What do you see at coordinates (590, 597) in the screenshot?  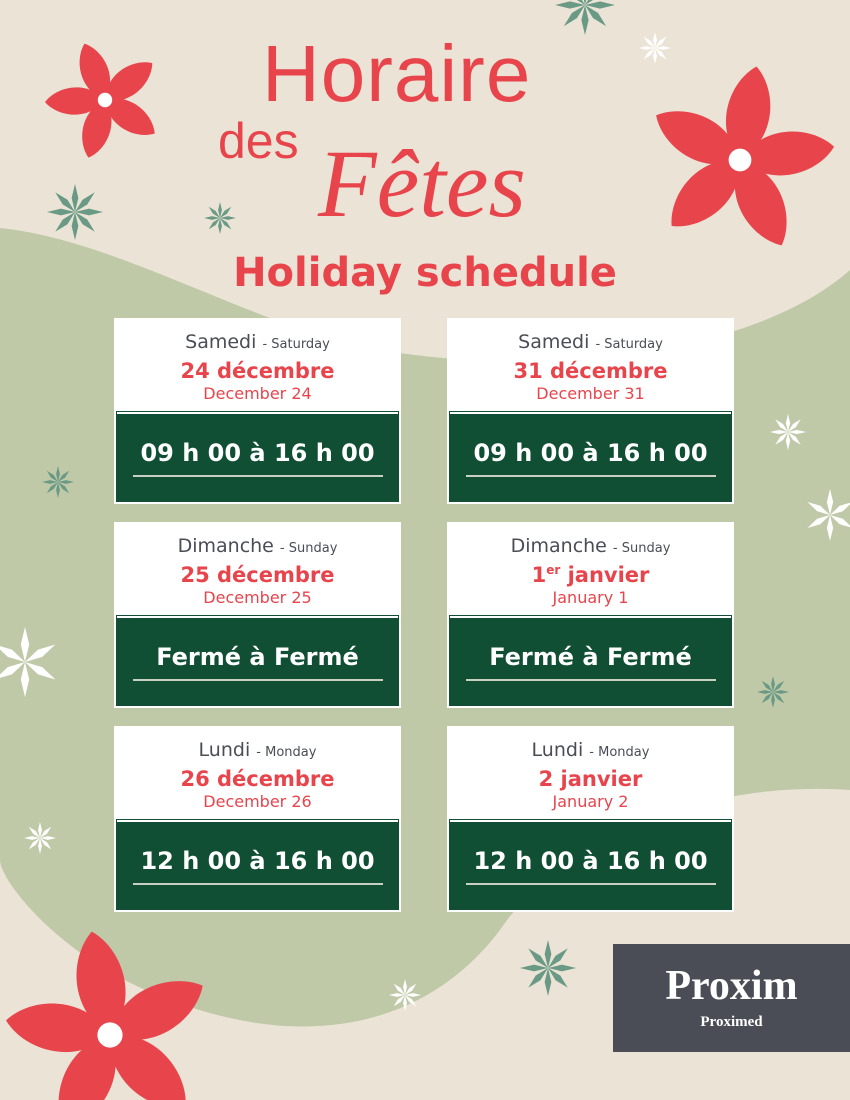 I see `date-en: January 1` at bounding box center [590, 597].